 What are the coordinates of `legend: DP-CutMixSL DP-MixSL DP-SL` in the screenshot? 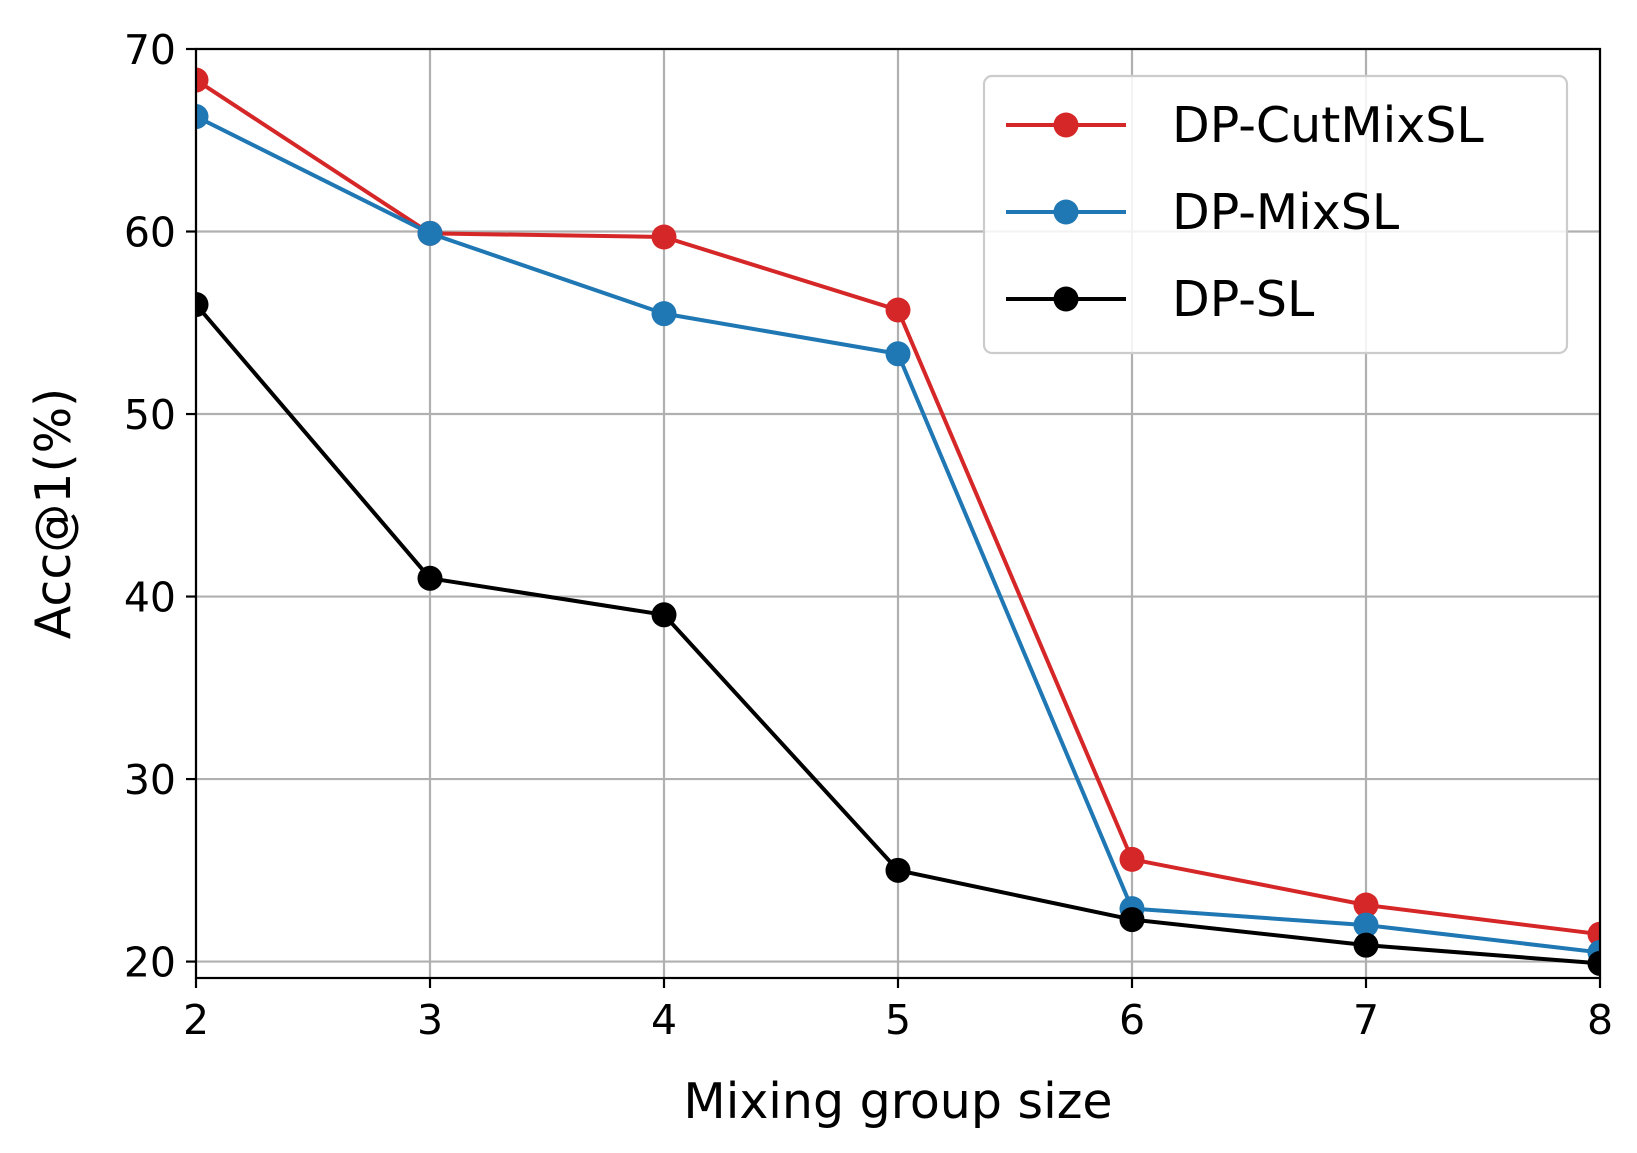 It's located at (1275, 214).